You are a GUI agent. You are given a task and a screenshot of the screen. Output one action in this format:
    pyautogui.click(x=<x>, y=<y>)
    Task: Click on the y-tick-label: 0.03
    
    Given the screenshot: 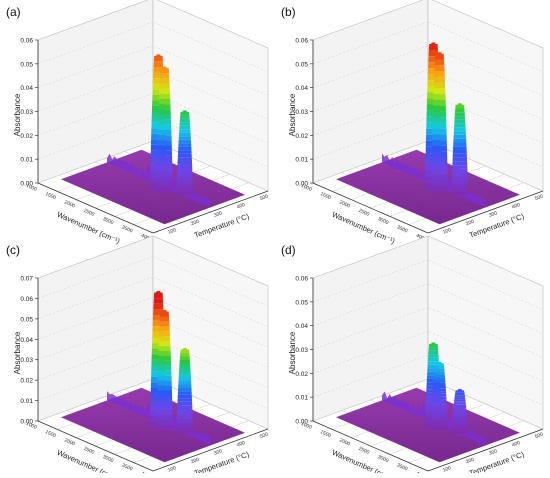 What is the action you would take?
    pyautogui.click(x=26, y=360)
    